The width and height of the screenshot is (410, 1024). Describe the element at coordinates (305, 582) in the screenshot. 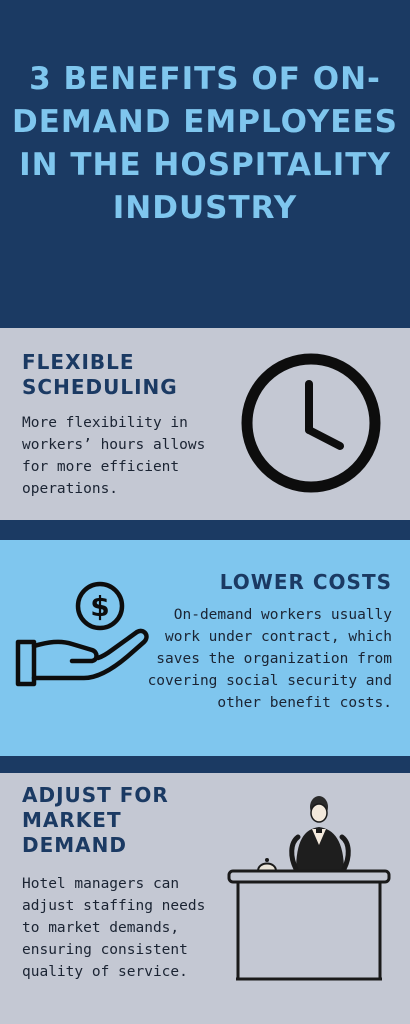

I see `section-heading: LOWER COSTS` at that location.